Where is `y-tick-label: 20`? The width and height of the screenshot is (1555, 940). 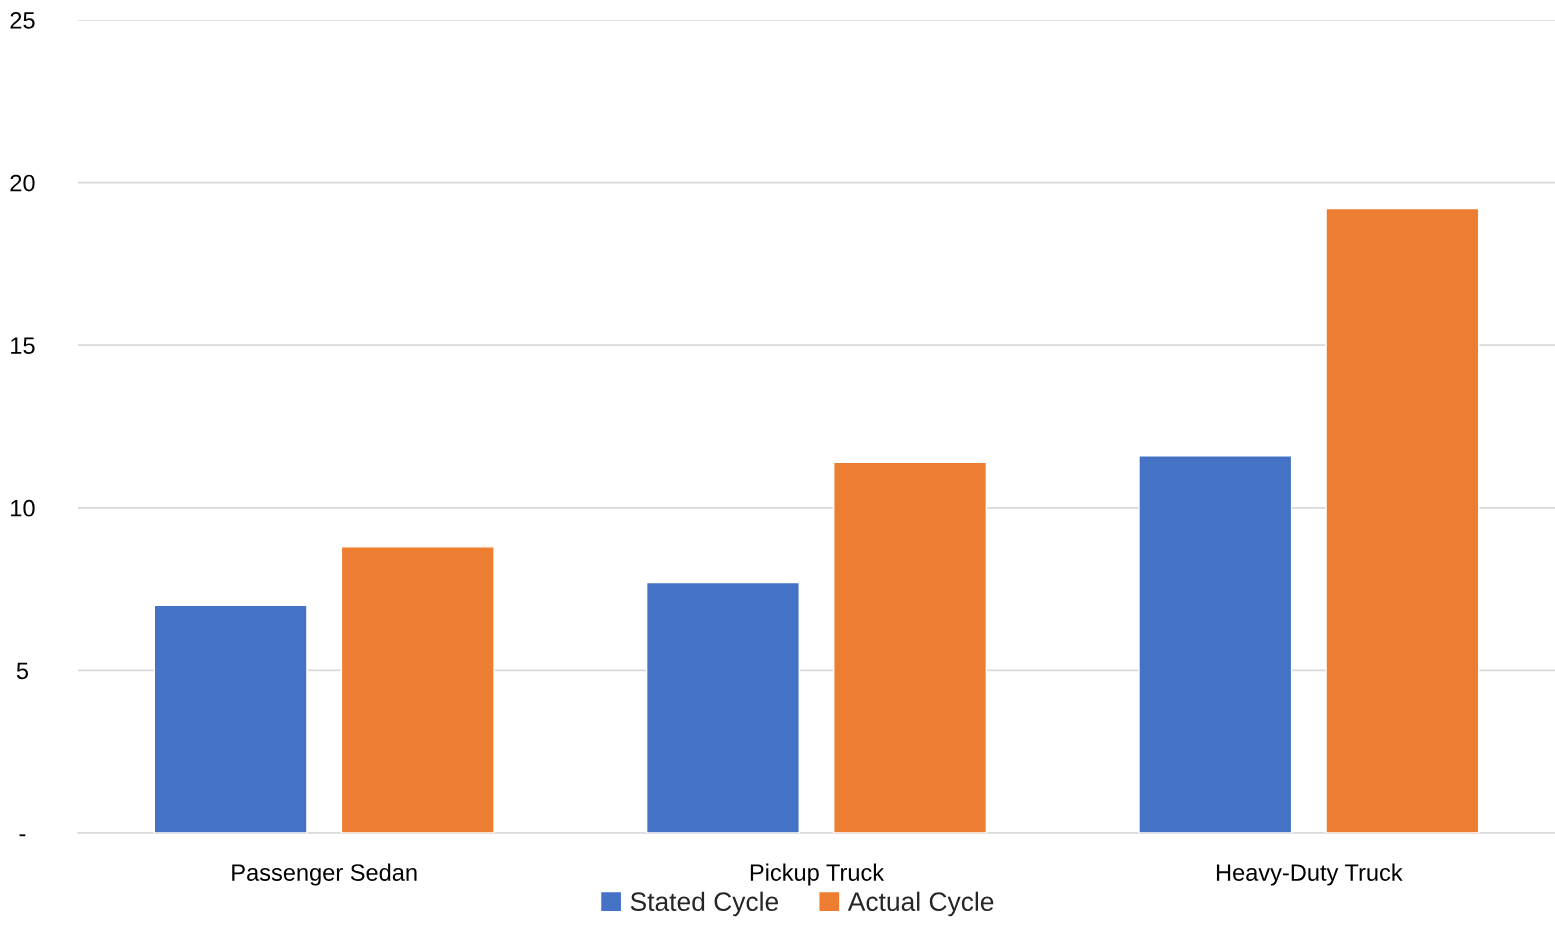
y-tick-label: 20 is located at coordinates (22, 183).